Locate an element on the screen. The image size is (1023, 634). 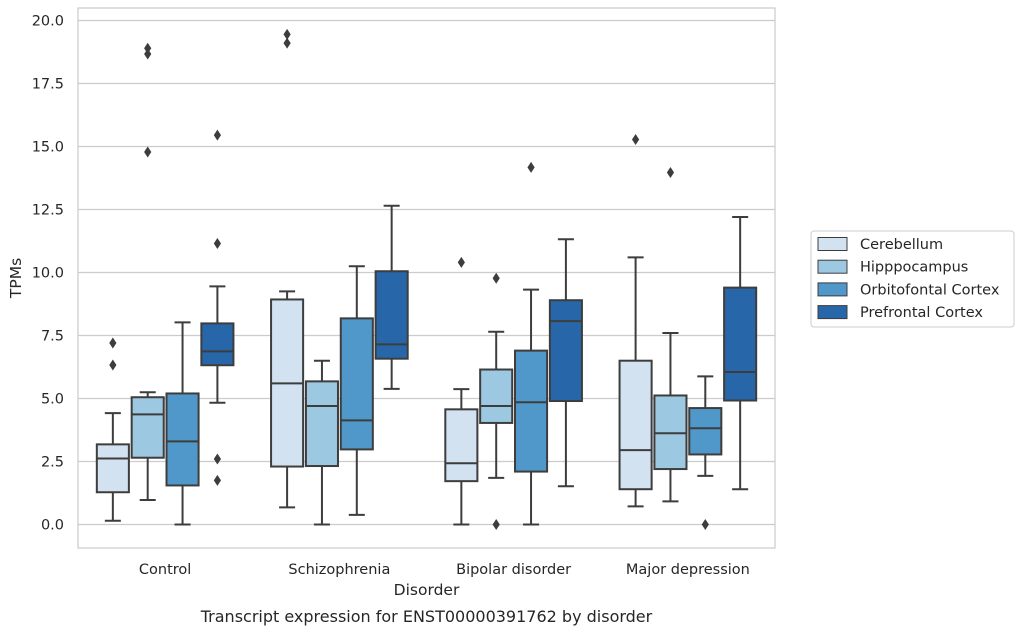
y-tick-label: 15.0 is located at coordinates (48, 148).